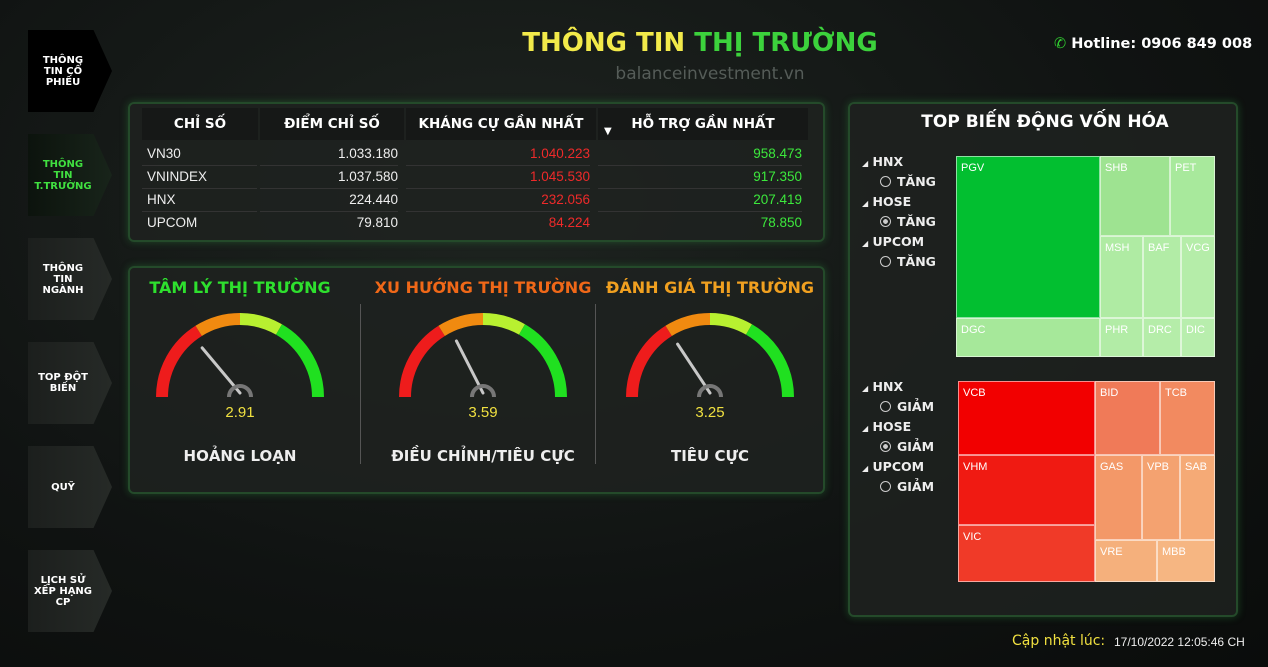 The image size is (1268, 667). What do you see at coordinates (1186, 561) in the screenshot?
I see `treemap-tile: MBB` at bounding box center [1186, 561].